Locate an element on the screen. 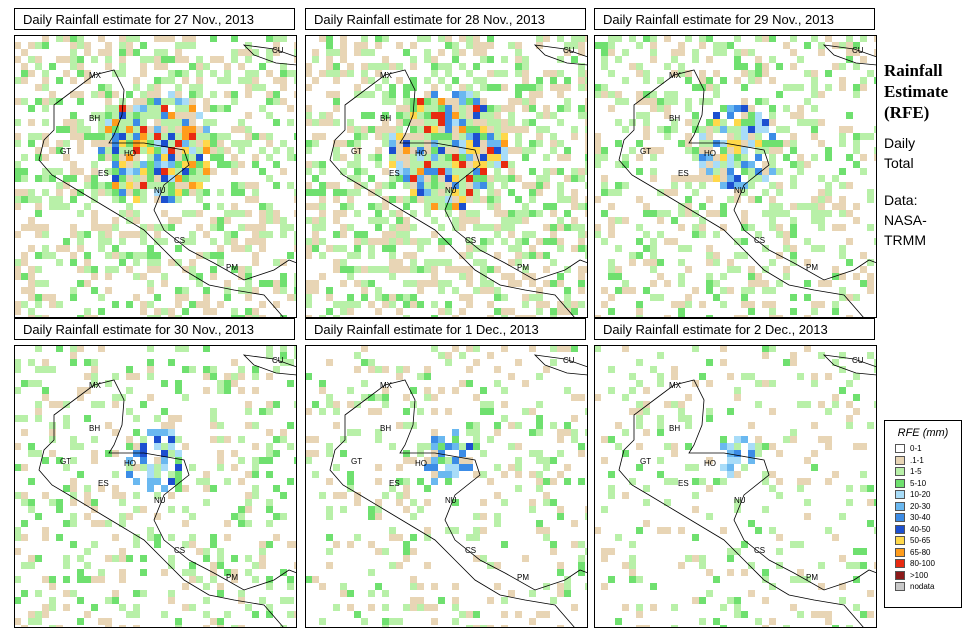 Image resolution: width=970 pixels, height=635 pixels. legend-label: 5-10 is located at coordinates (918, 483).